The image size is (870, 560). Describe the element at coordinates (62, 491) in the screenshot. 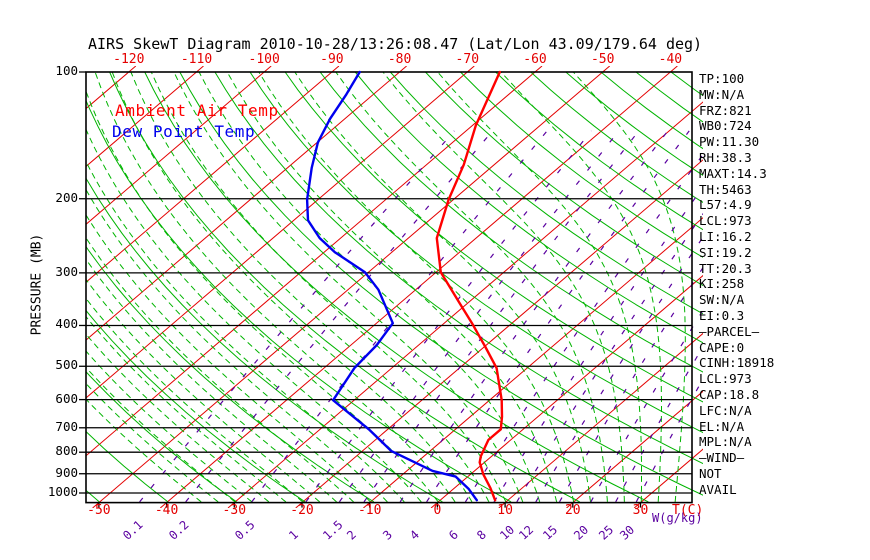

I see `pressure-tick-label: 1000` at that location.